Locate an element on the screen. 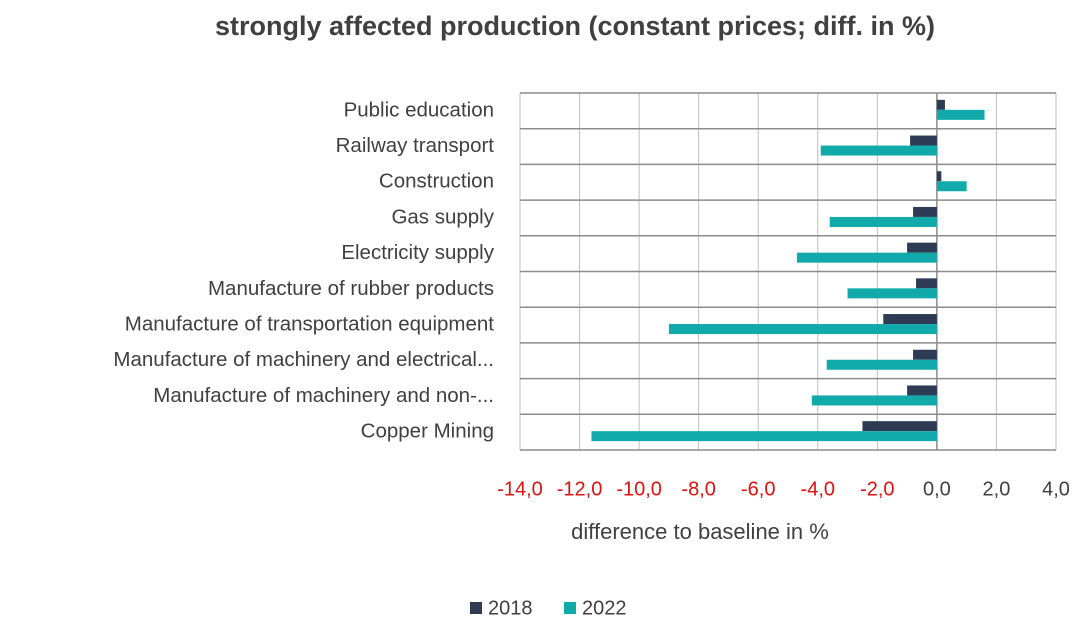 The height and width of the screenshot is (621, 1089). legend-label: 2022 is located at coordinates (604, 608).